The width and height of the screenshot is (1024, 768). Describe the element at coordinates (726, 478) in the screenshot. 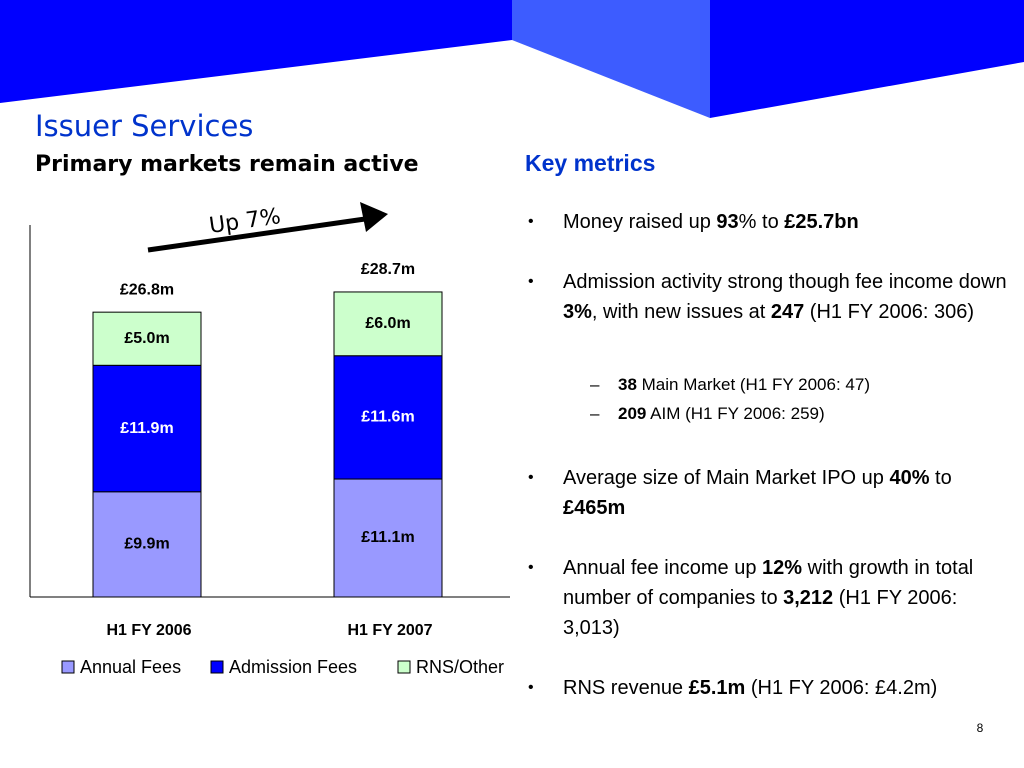

I see `text-run: Average size of Main Market IPO up` at that location.